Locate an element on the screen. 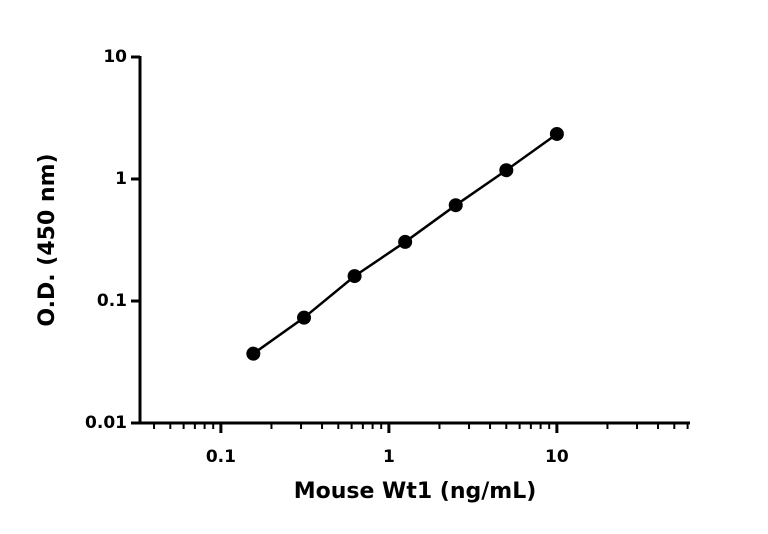 The width and height of the screenshot is (768, 534). y-axis-title: O.D. (450 nm) is located at coordinates (47, 239).